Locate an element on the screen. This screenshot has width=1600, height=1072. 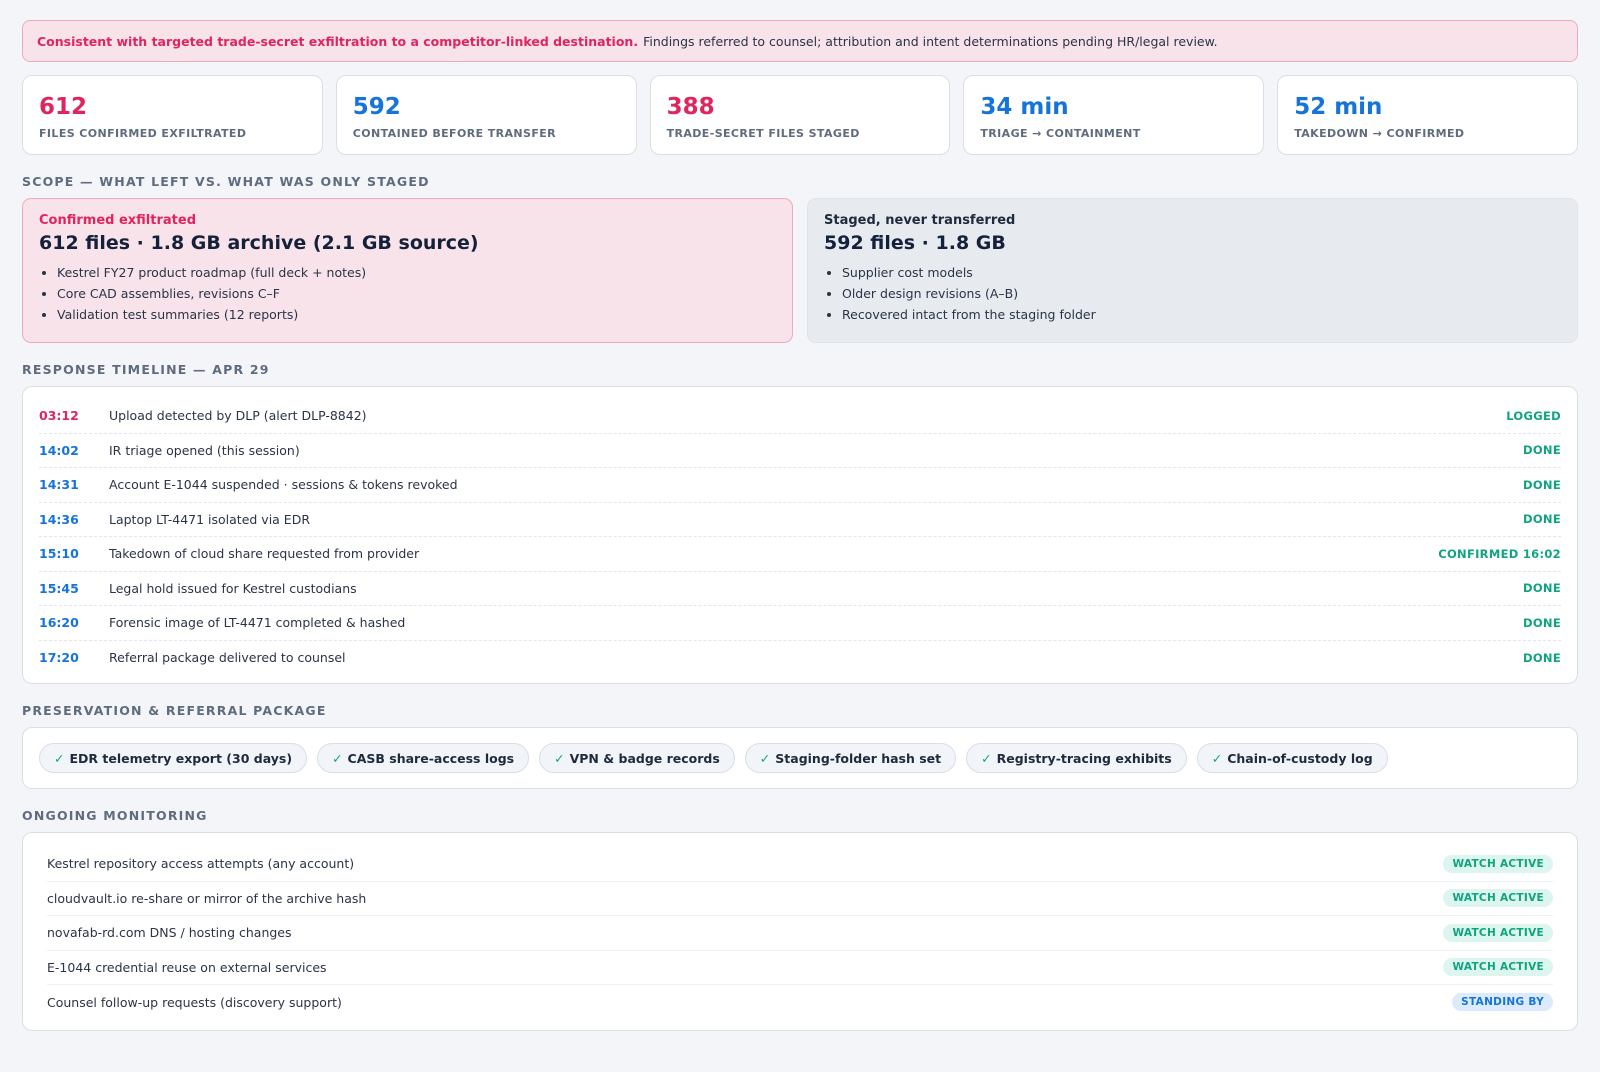
stat-card: 34 min TRIAGE → CONTAINMENT is located at coordinates (1114, 115).